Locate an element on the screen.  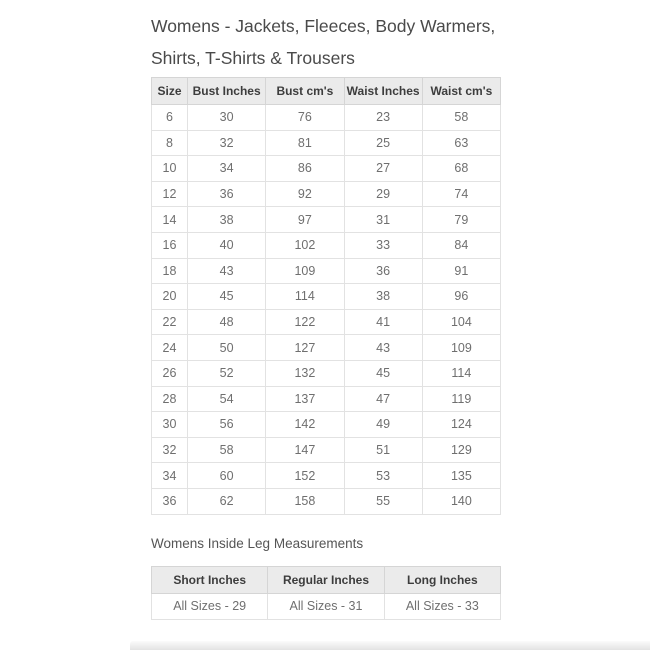
table-cell: 56 is located at coordinates (226, 424).